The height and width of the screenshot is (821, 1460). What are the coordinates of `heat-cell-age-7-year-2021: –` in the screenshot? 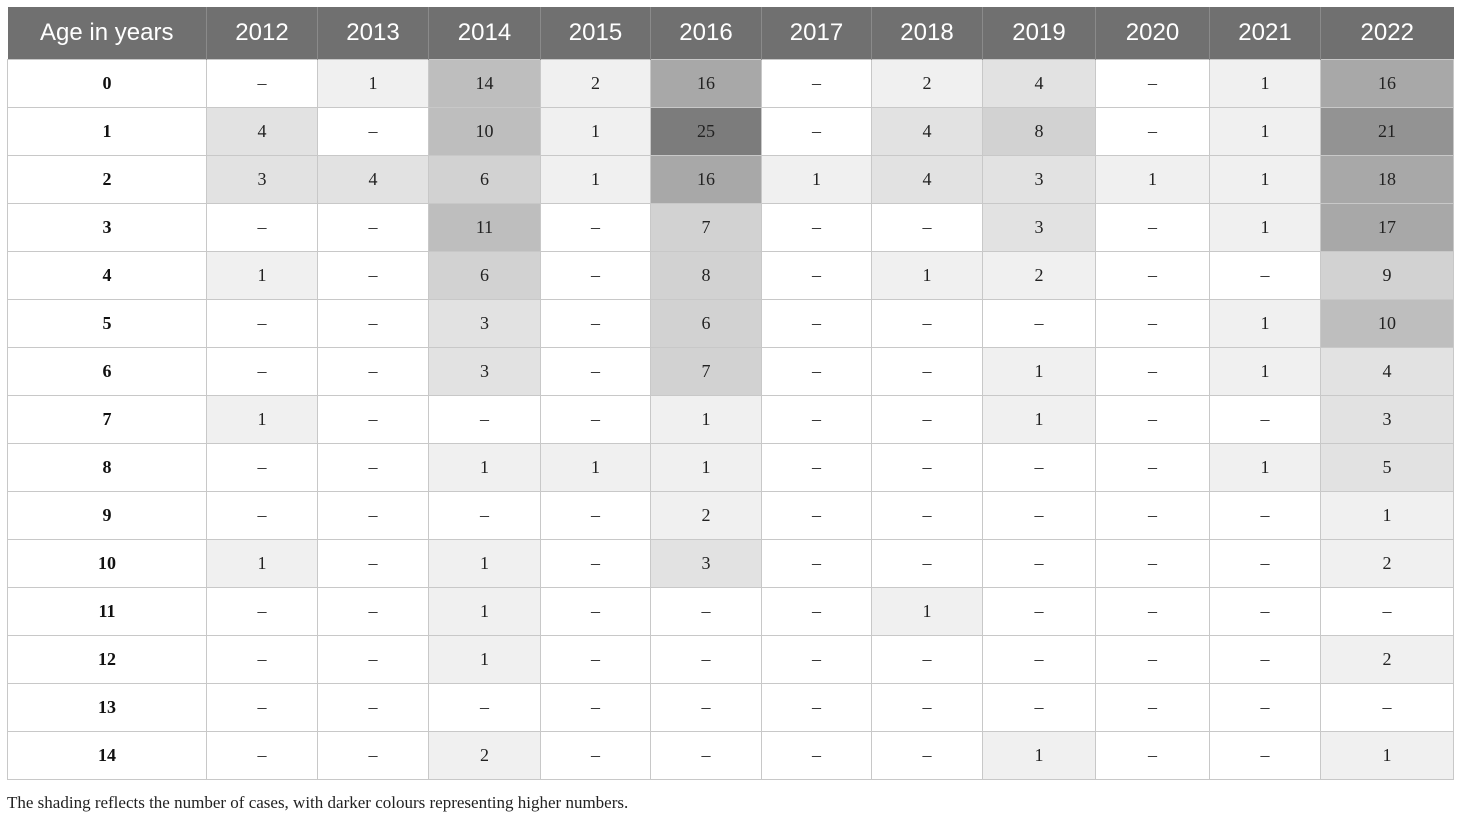 It's located at (1265, 419).